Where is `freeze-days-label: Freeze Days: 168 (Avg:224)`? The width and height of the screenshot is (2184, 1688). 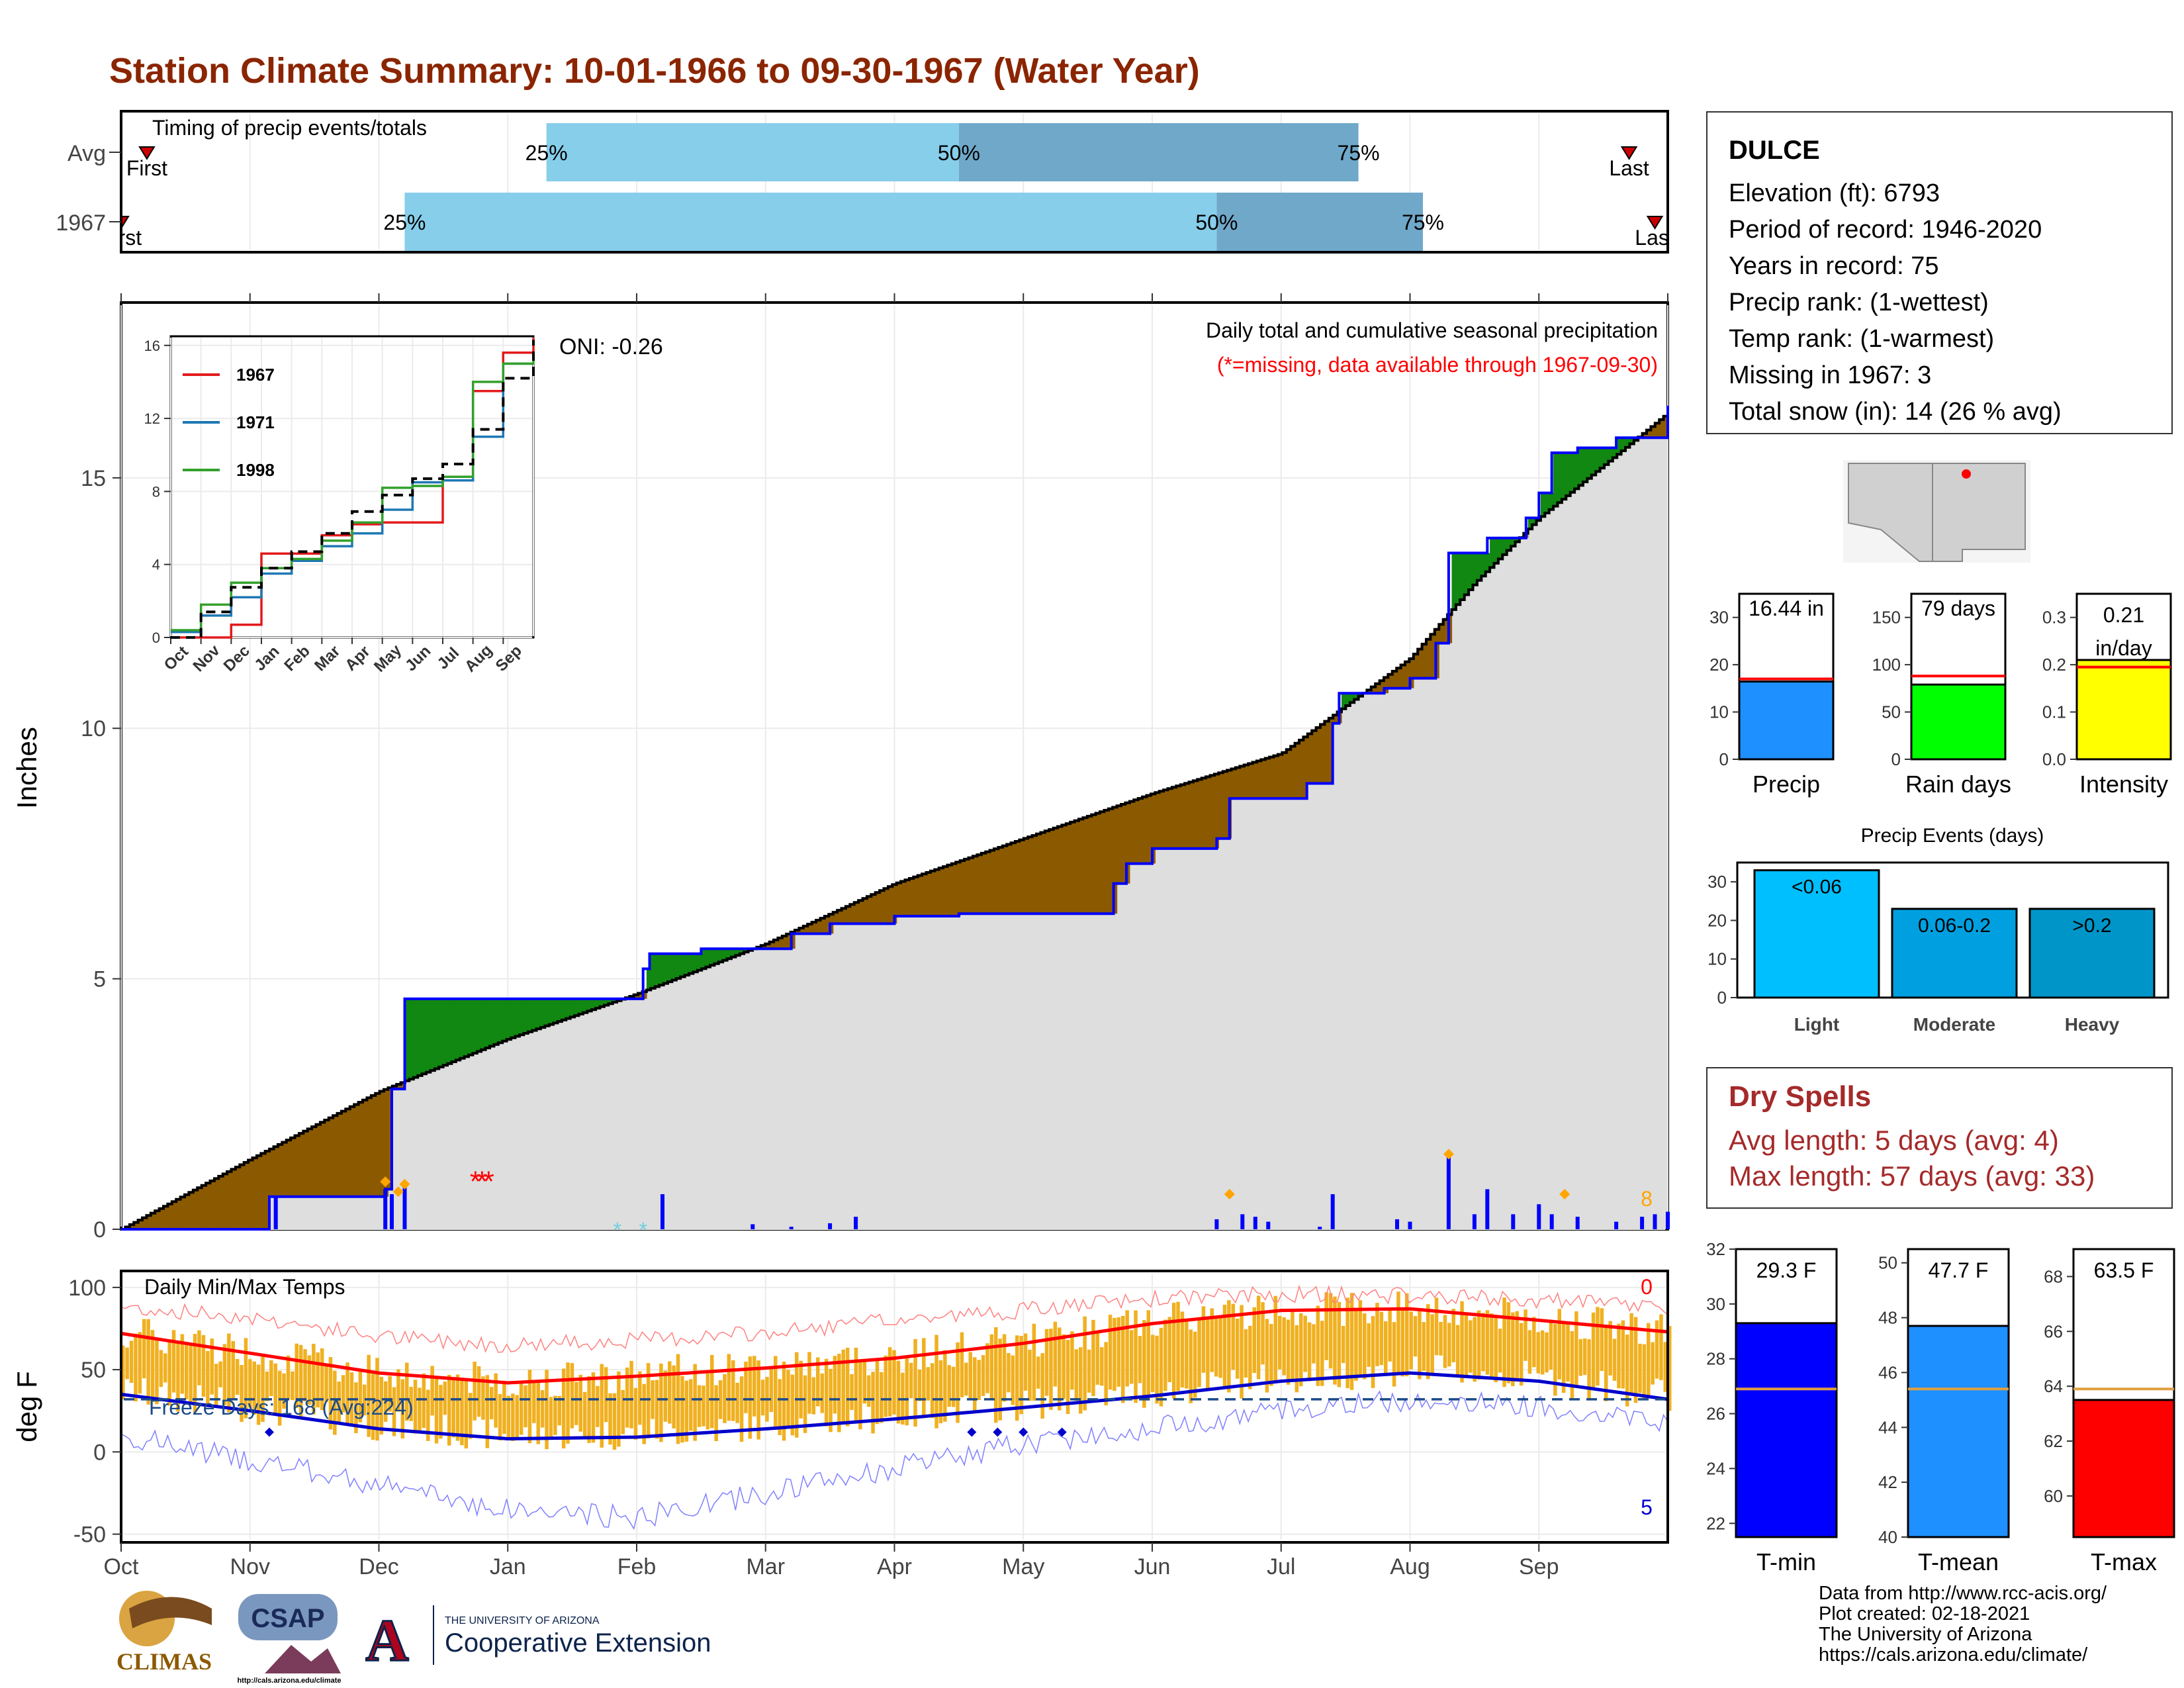 freeze-days-label: Freeze Days: 168 (Avg:224) is located at coordinates (281, 1407).